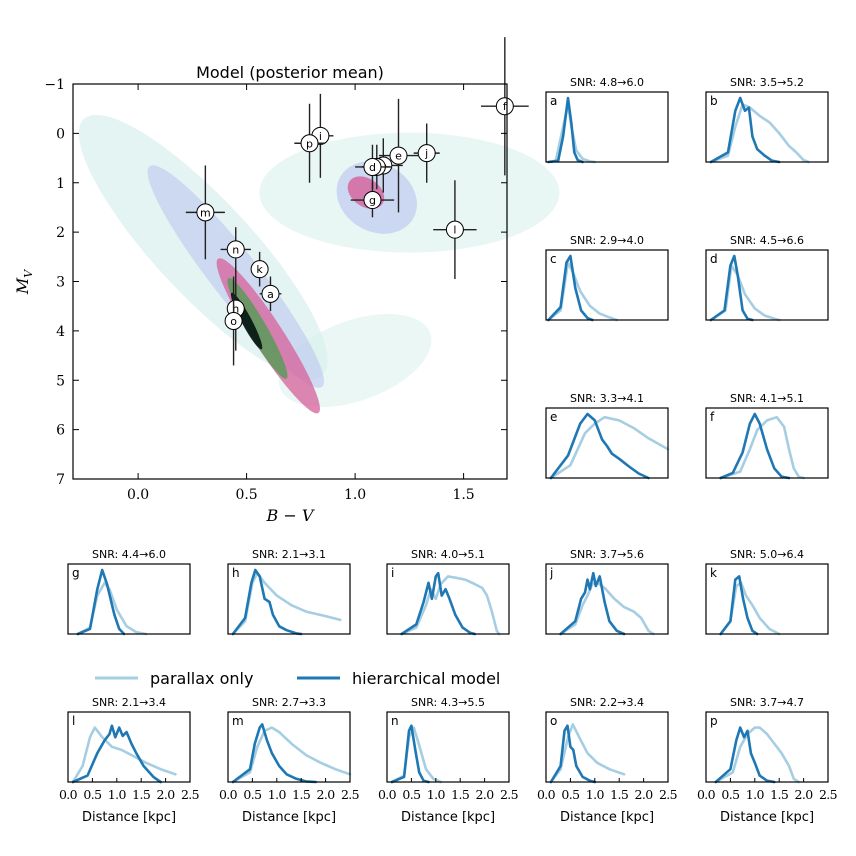 The height and width of the screenshot is (856, 856). I want to click on panel-o-xtick-label-3: 1.5, so click(619, 794).